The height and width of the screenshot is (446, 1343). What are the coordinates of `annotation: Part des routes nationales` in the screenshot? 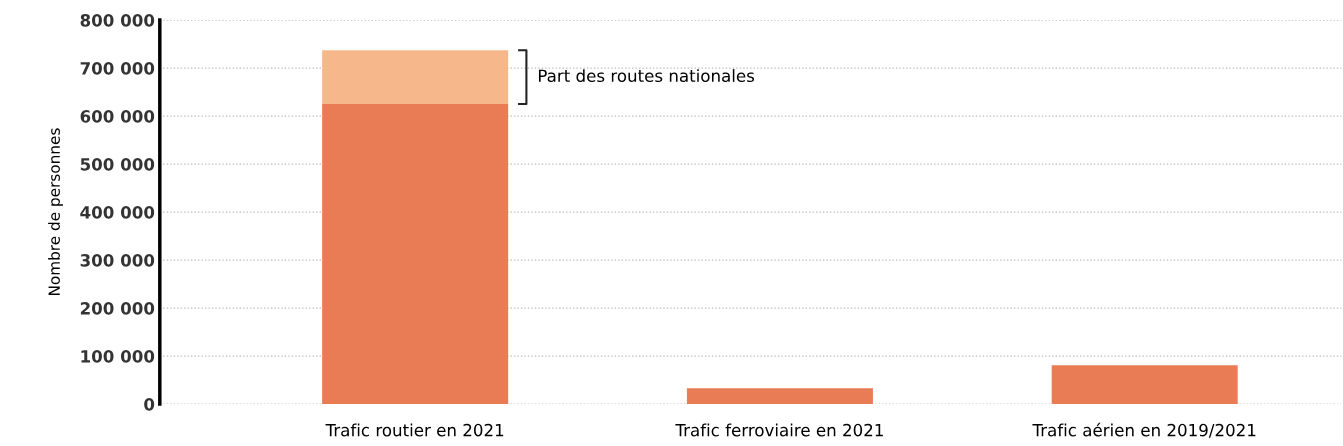 It's located at (646, 76).